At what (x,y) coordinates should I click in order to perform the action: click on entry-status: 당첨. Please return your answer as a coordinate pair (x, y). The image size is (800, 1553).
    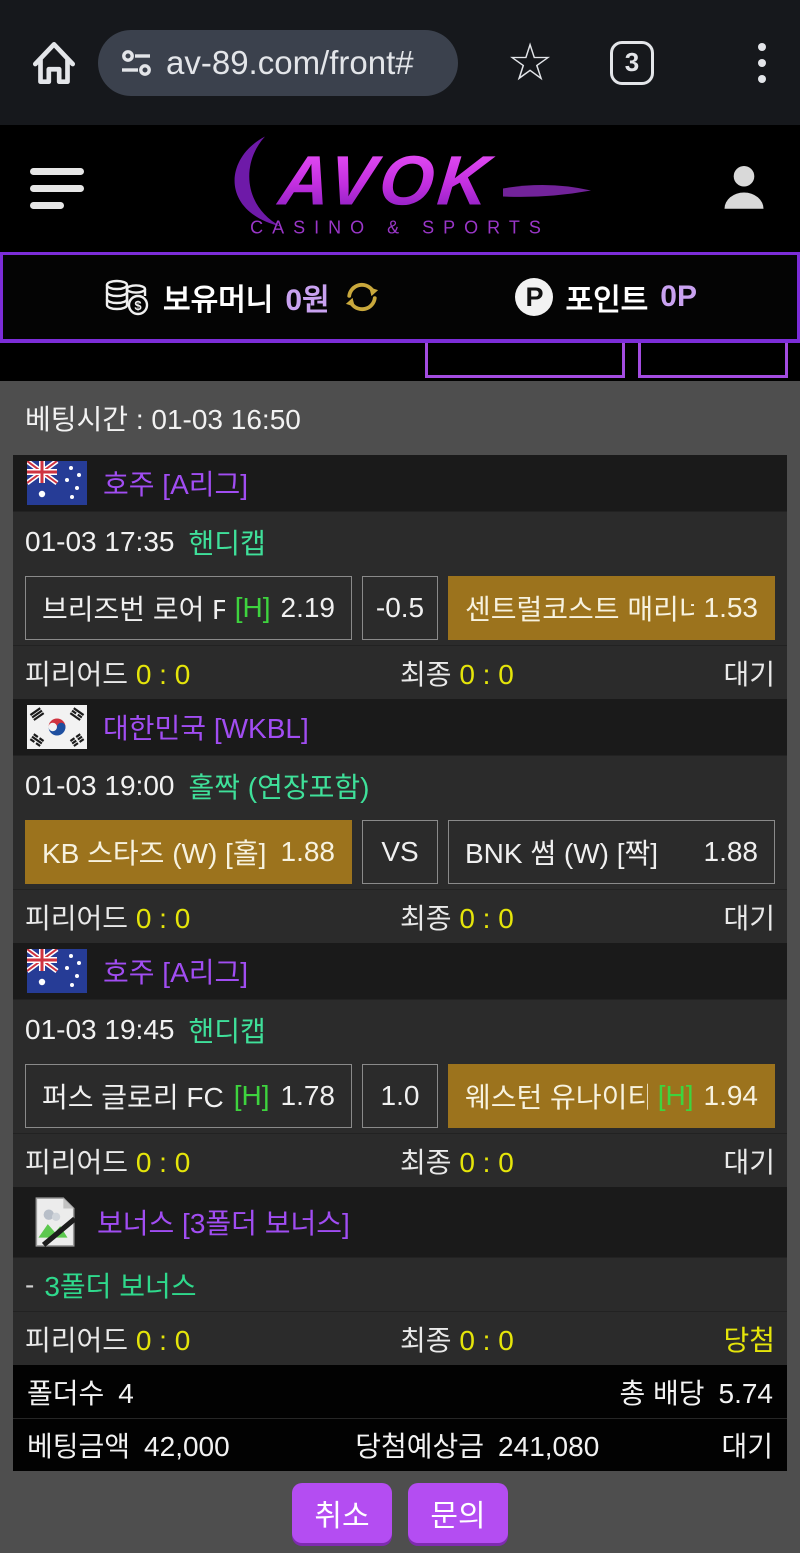
    Looking at the image, I should click on (749, 1340).